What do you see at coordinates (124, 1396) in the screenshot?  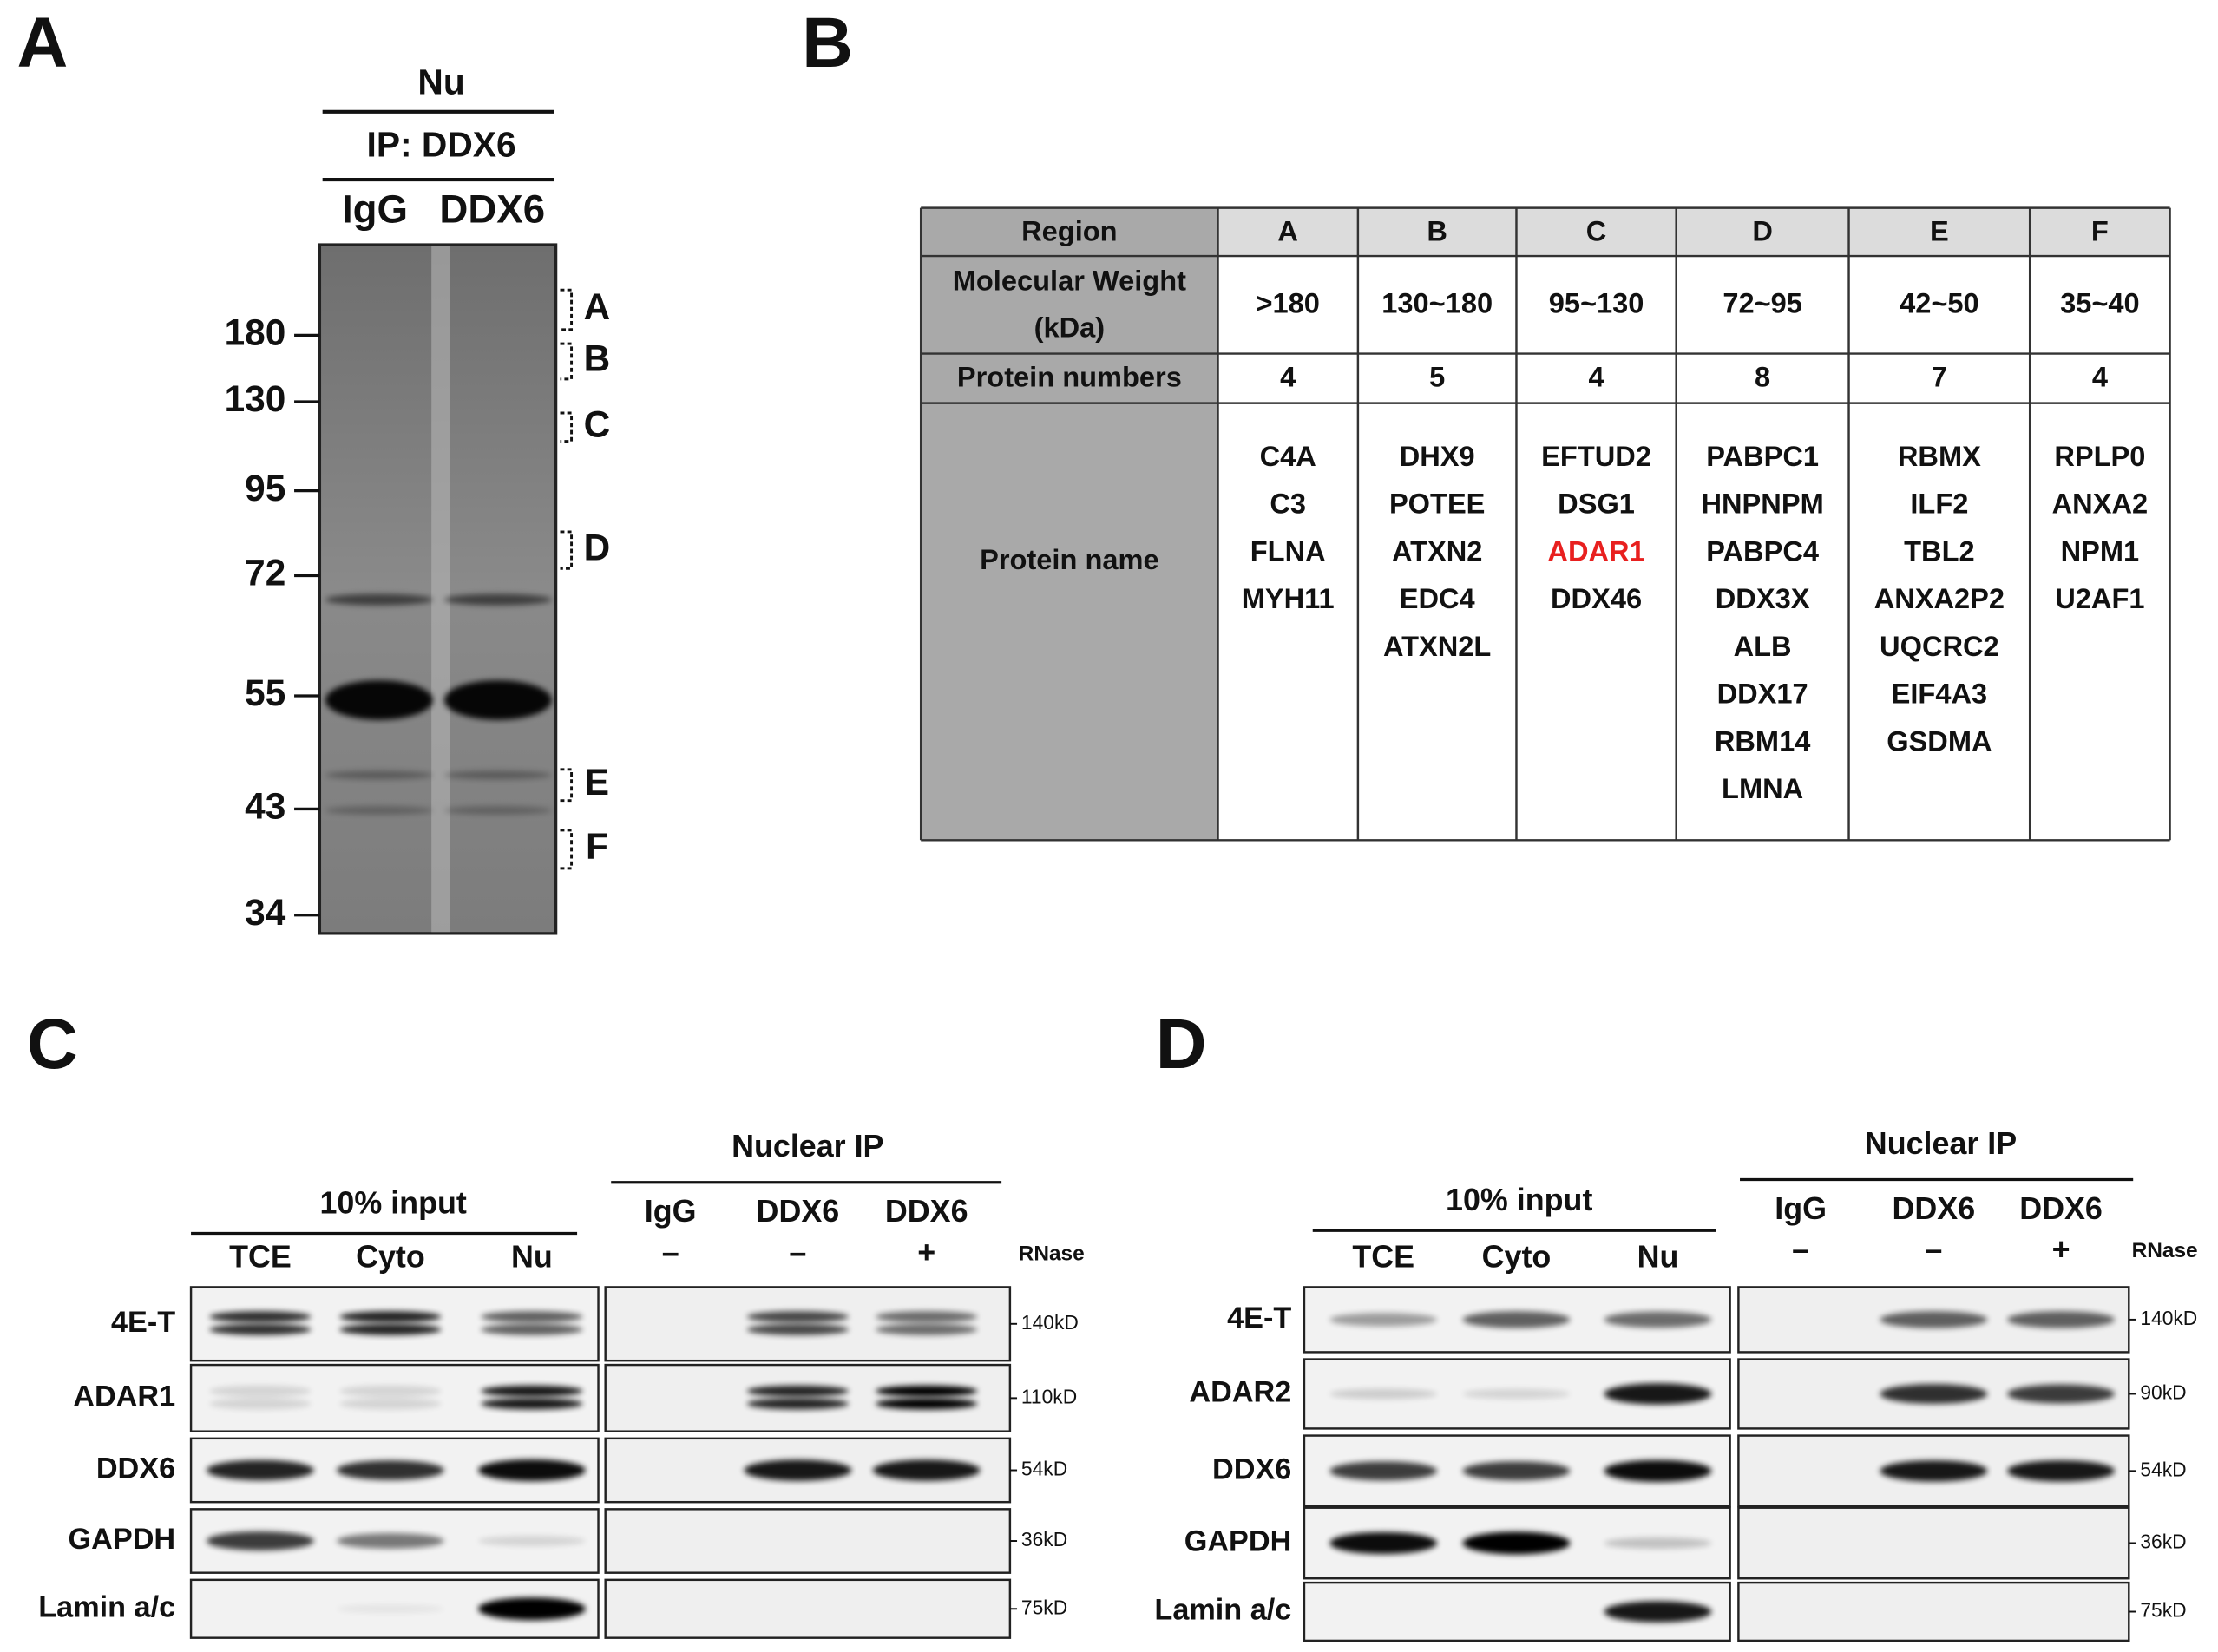 I see `protein-label: ADAR1` at bounding box center [124, 1396].